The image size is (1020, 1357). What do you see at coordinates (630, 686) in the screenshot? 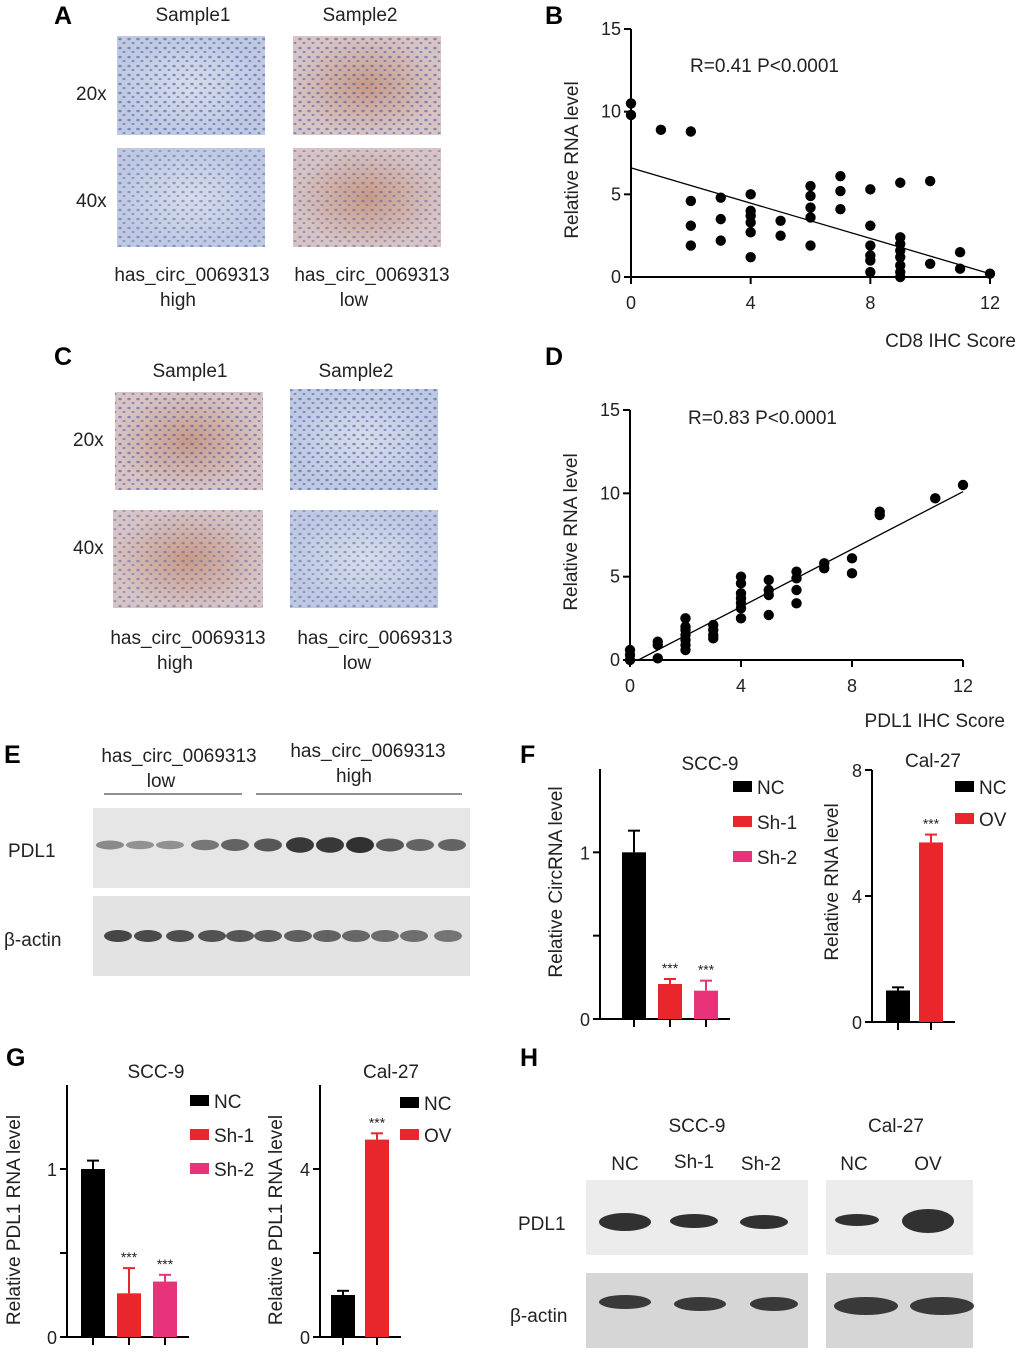
I see `x-tick-label: 0` at bounding box center [630, 686].